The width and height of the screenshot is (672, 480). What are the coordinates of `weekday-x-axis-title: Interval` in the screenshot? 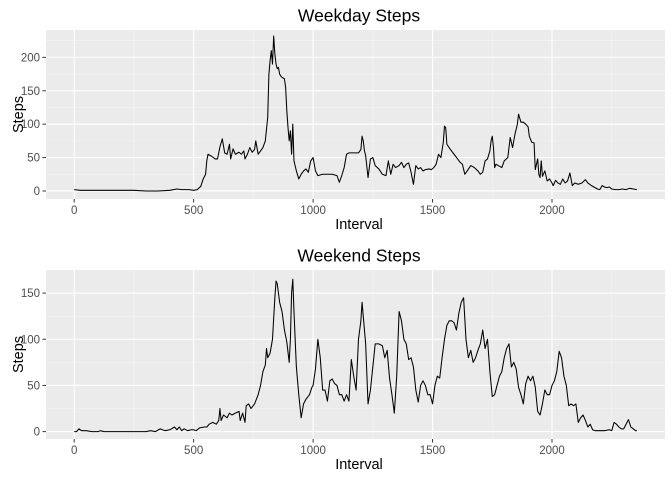 It's located at (359, 225).